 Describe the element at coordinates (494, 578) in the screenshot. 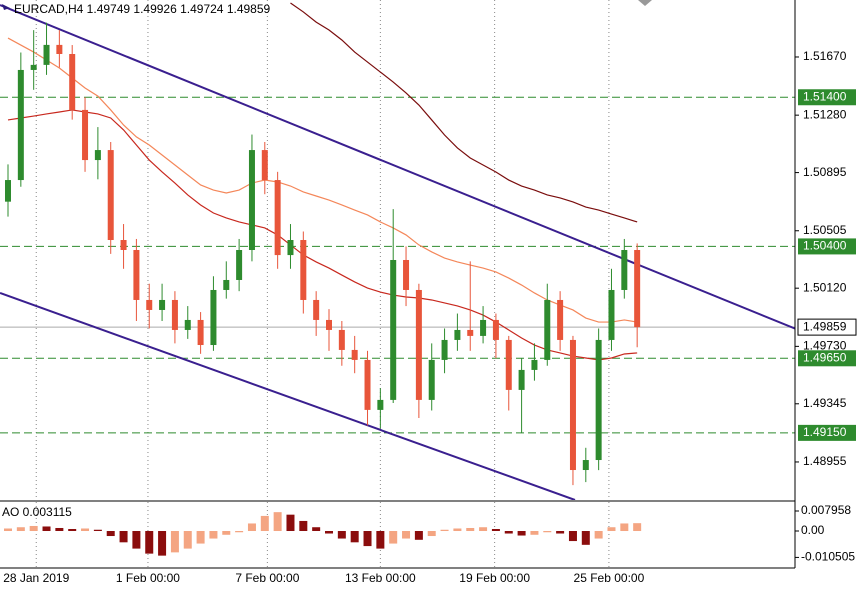

I see `x-tick-label: 19 Feb 00:00` at that location.